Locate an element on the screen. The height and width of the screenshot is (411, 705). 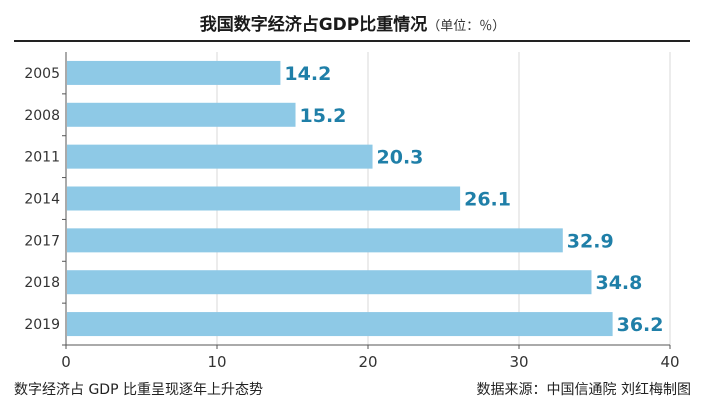
value-label: 36.2 is located at coordinates (640, 325).